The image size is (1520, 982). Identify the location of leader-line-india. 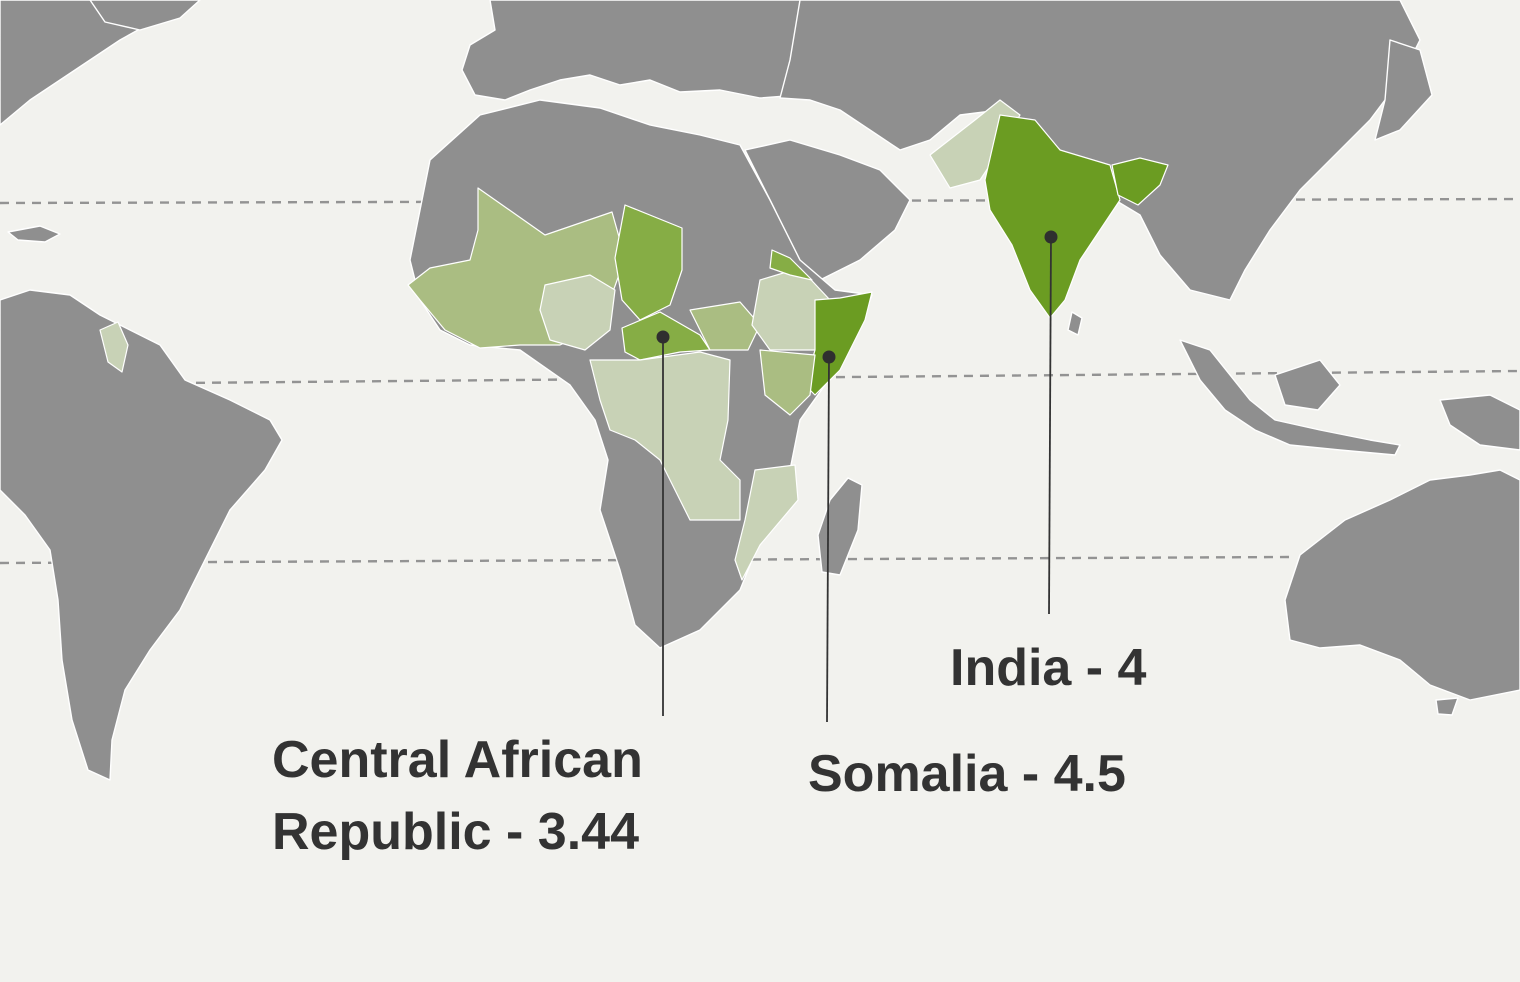
(1050, 425).